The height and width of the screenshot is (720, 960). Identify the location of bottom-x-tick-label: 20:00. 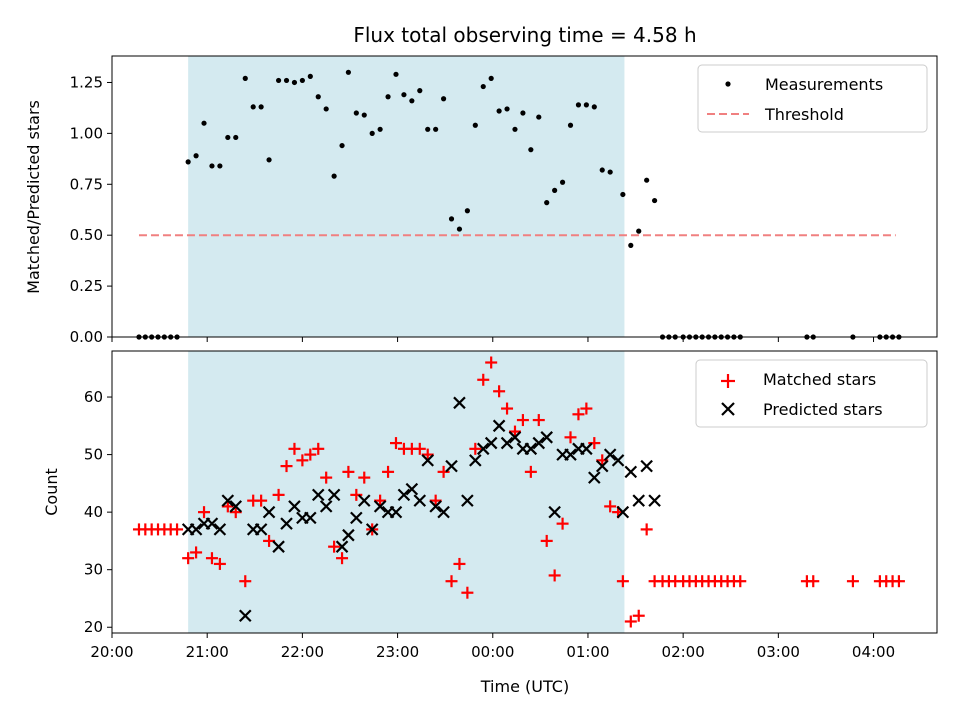
(111, 652).